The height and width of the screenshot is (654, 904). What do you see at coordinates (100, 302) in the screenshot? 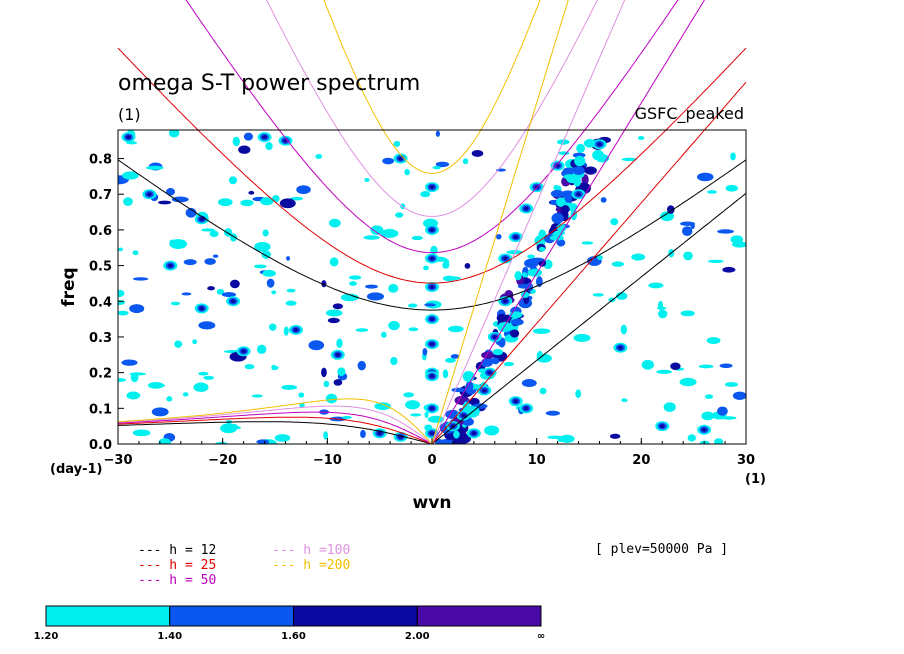
I see `y-tick-label: 0.4` at bounding box center [100, 302].